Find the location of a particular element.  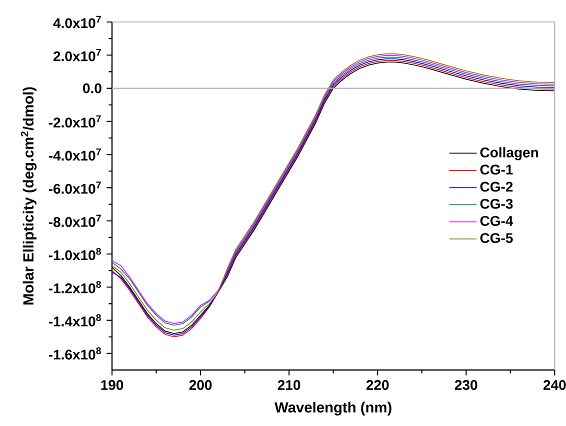

legend-label: Collagen is located at coordinates (509, 153).